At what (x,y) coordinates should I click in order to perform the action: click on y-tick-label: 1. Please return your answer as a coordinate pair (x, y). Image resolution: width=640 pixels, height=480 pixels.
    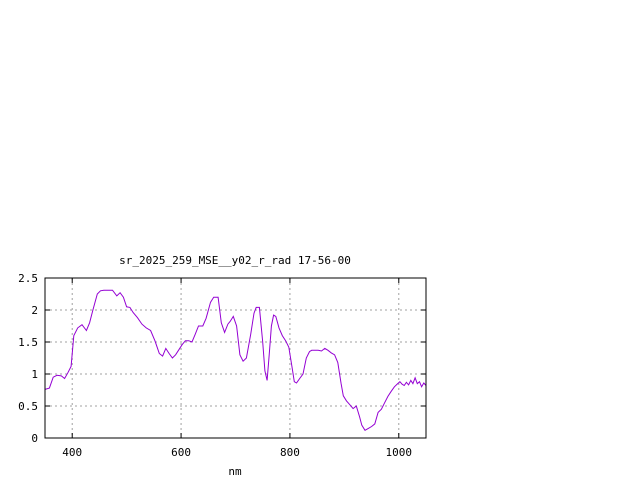
    Looking at the image, I should click on (34, 374).